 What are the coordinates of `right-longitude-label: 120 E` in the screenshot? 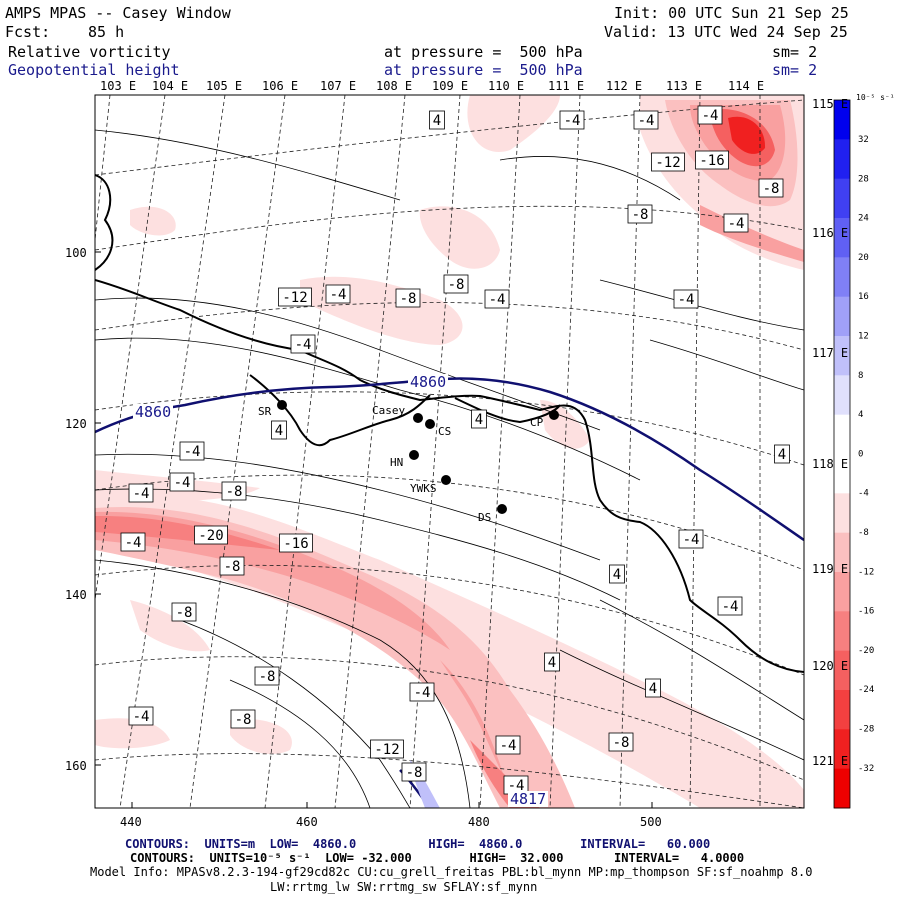 It's located at (830, 666).